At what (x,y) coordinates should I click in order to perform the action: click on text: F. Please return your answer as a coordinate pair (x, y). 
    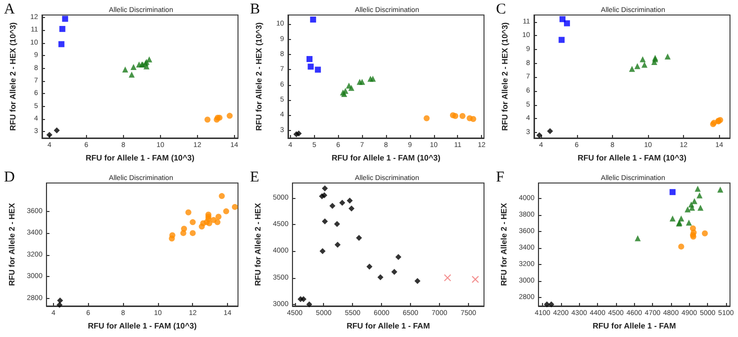
    Looking at the image, I should click on (500, 178).